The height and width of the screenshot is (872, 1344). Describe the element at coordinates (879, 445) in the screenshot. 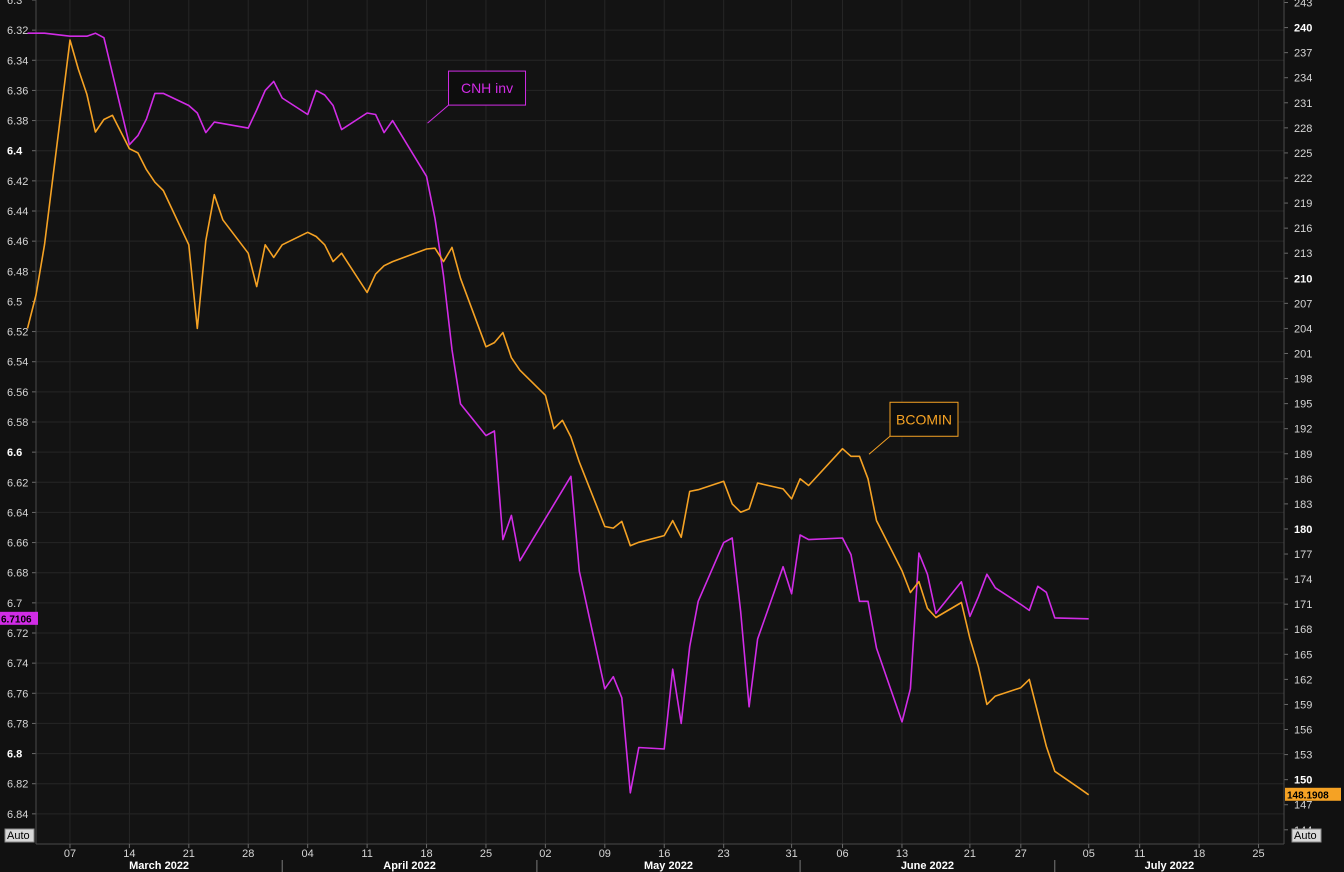

I see `annotation-leader-bcomin` at that location.